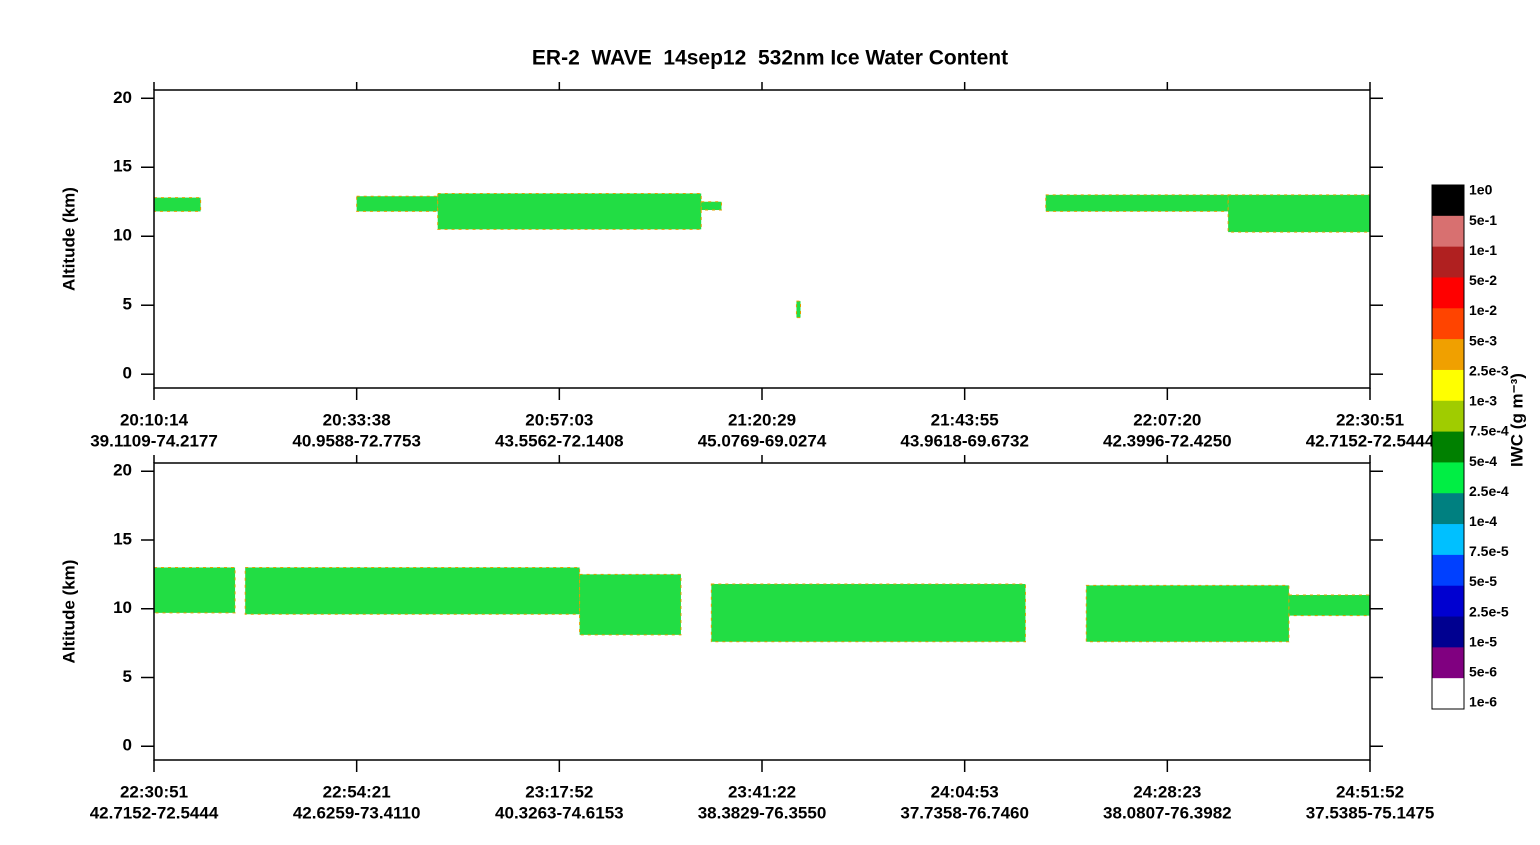  I want to click on x-tick-location: 45.0769-69.0274, so click(762, 440).